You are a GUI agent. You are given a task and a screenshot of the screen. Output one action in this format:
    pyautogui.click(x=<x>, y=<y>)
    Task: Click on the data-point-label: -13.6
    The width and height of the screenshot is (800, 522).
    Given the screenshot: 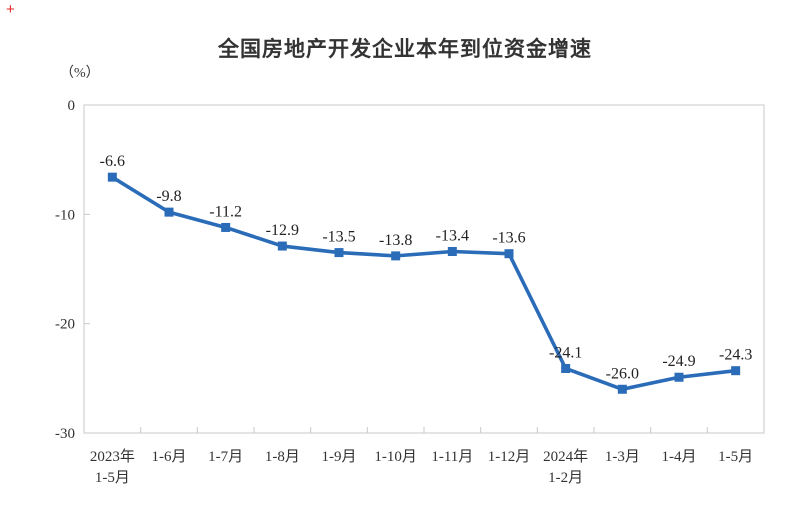 What is the action you would take?
    pyautogui.click(x=508, y=238)
    